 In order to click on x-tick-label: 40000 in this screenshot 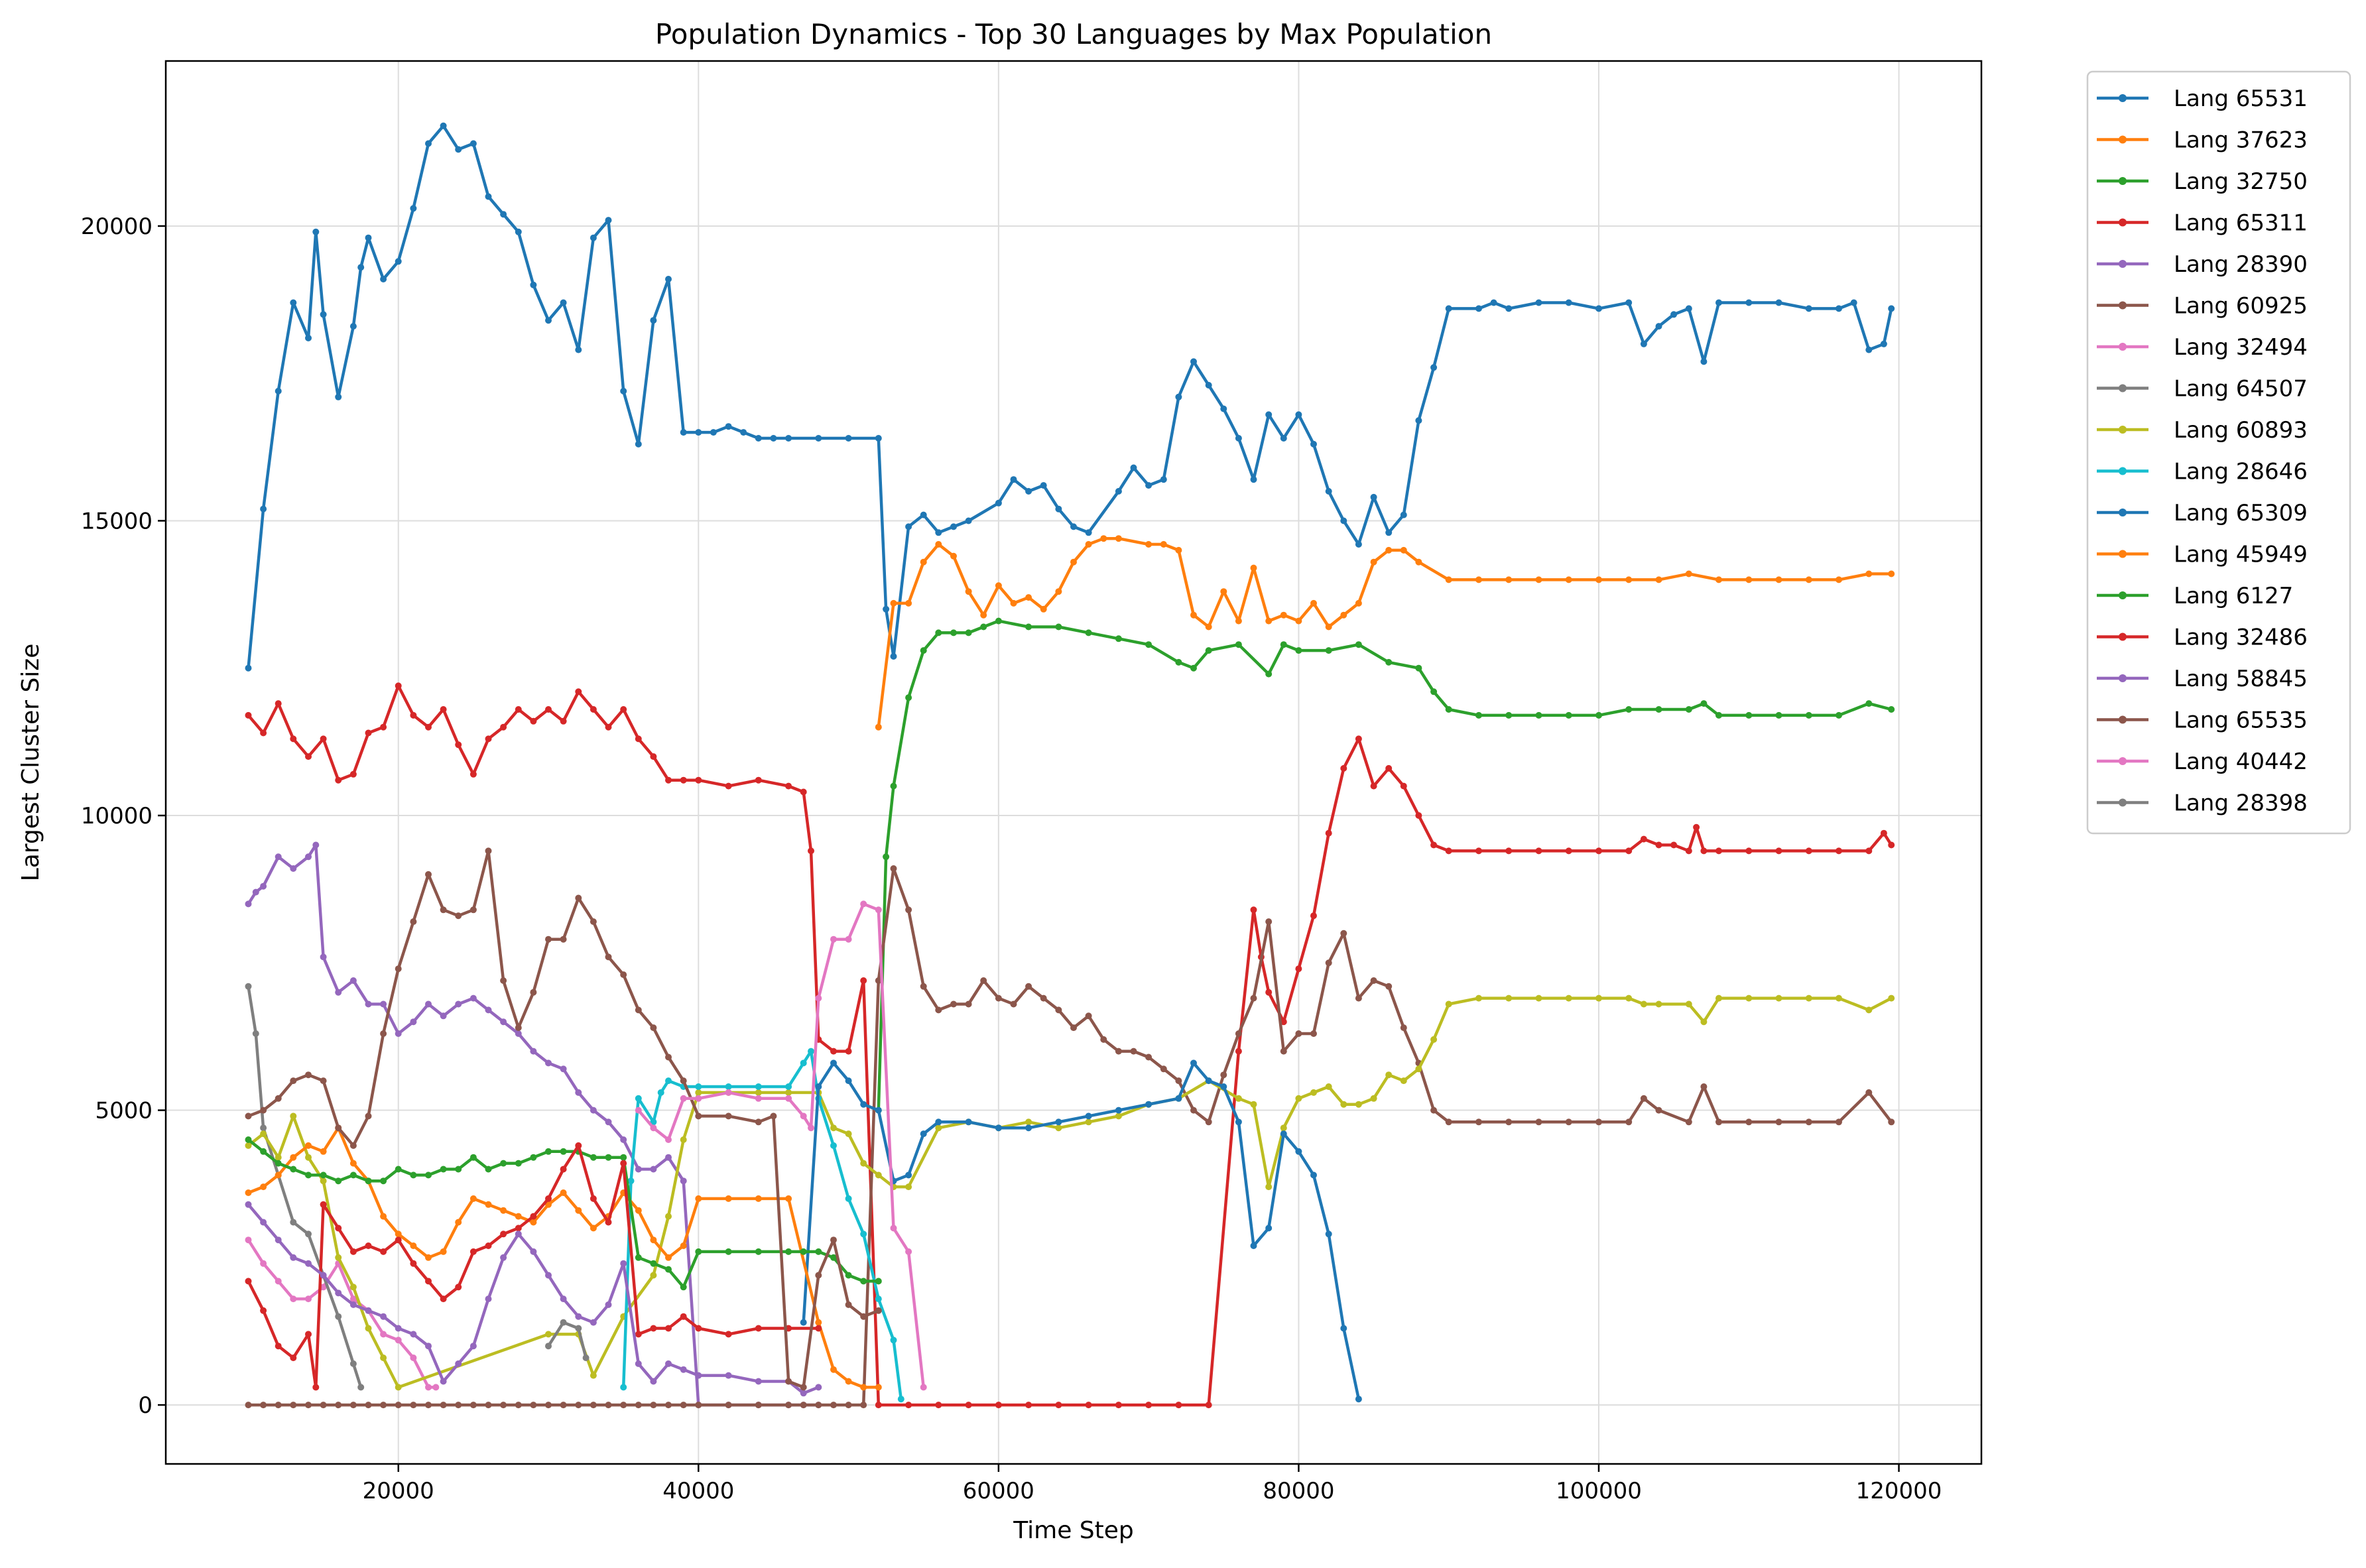, I will do `click(698, 1491)`.